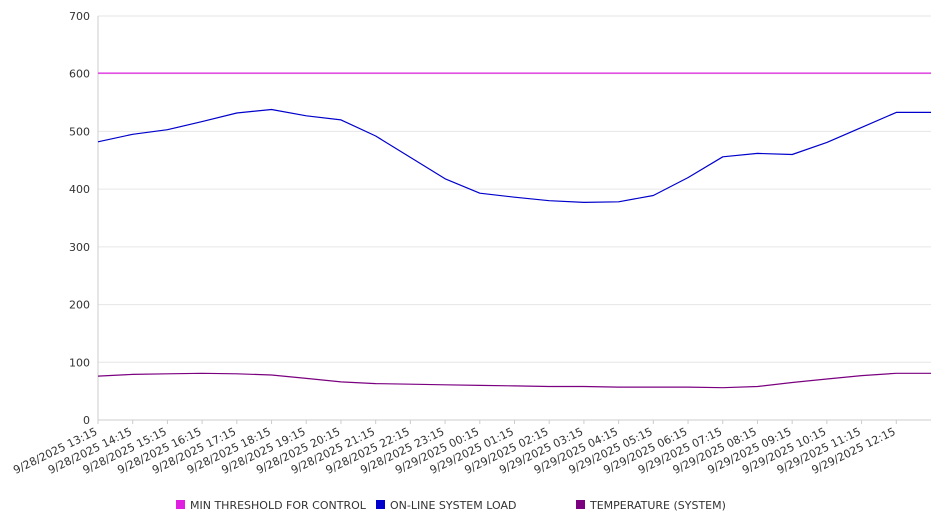 This screenshot has height=526, width=946. Describe the element at coordinates (79, 218) in the screenshot. I see `y-axis-ticks: 0 100 200 300 400 500 600 700` at that location.